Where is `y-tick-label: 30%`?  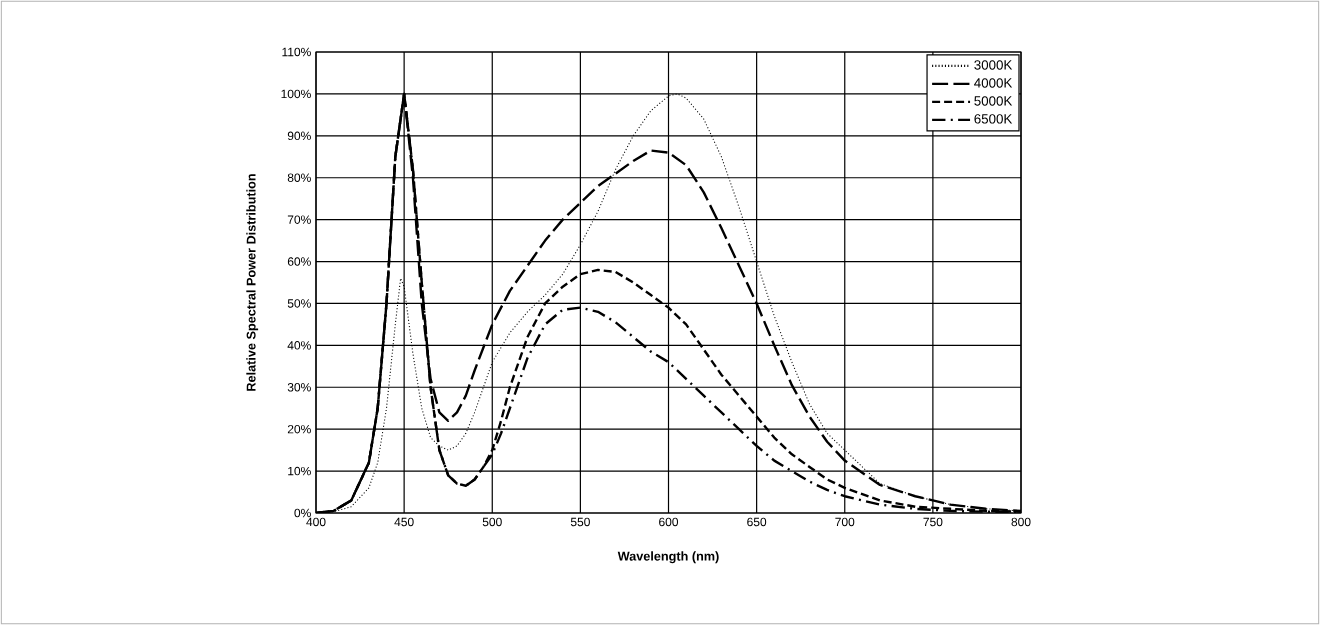 y-tick-label: 30% is located at coordinates (299, 387).